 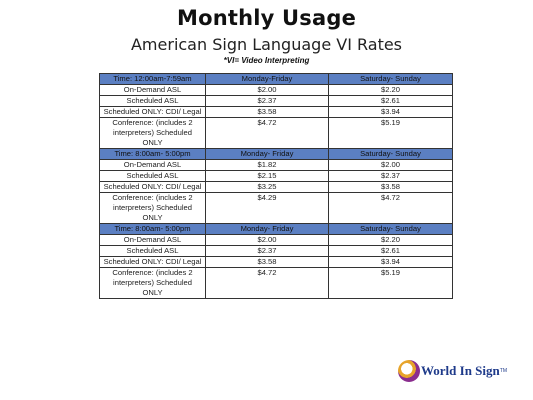 What do you see at coordinates (266, 60) in the screenshot?
I see `vi-note: *VI= Video Interpreting` at bounding box center [266, 60].